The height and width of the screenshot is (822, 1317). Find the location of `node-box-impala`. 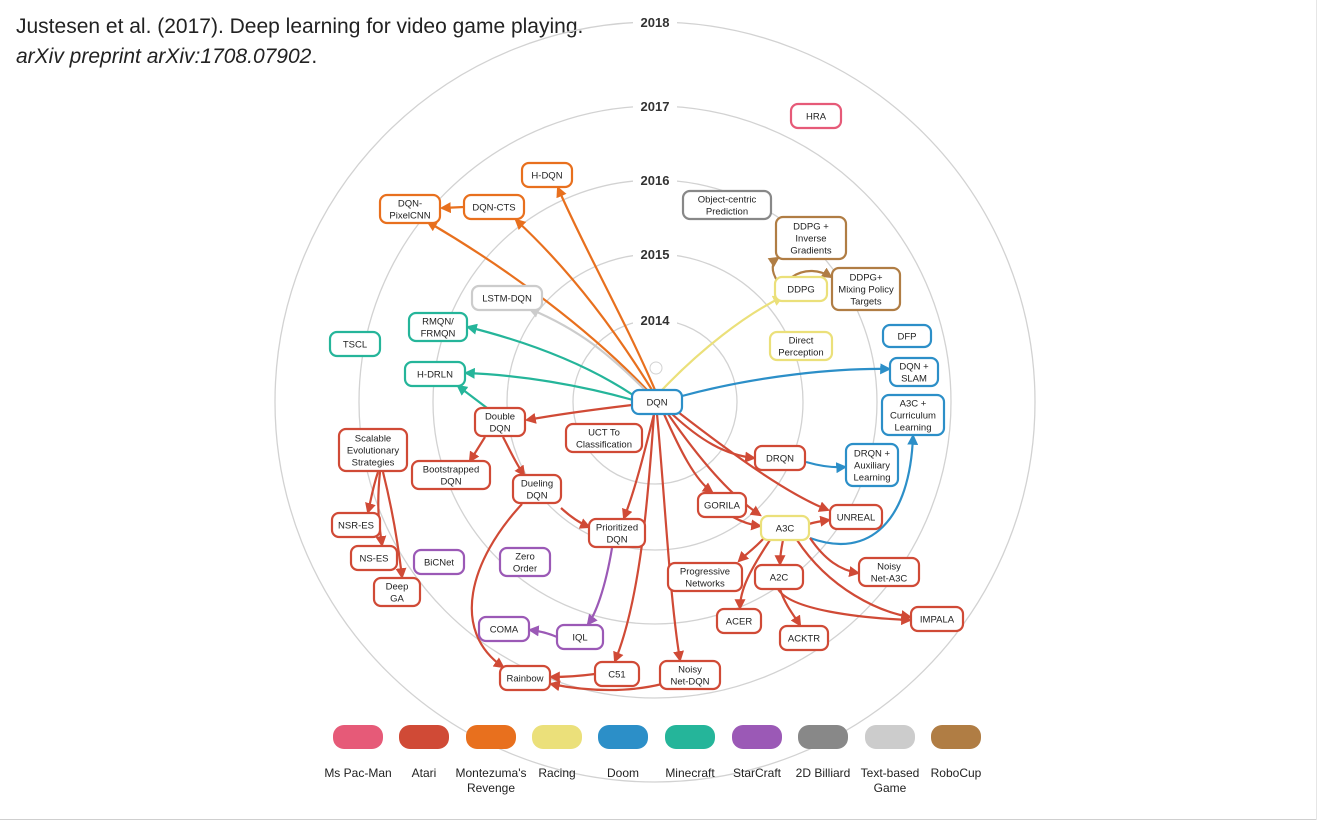

node-box-impala is located at coordinates (937, 619).